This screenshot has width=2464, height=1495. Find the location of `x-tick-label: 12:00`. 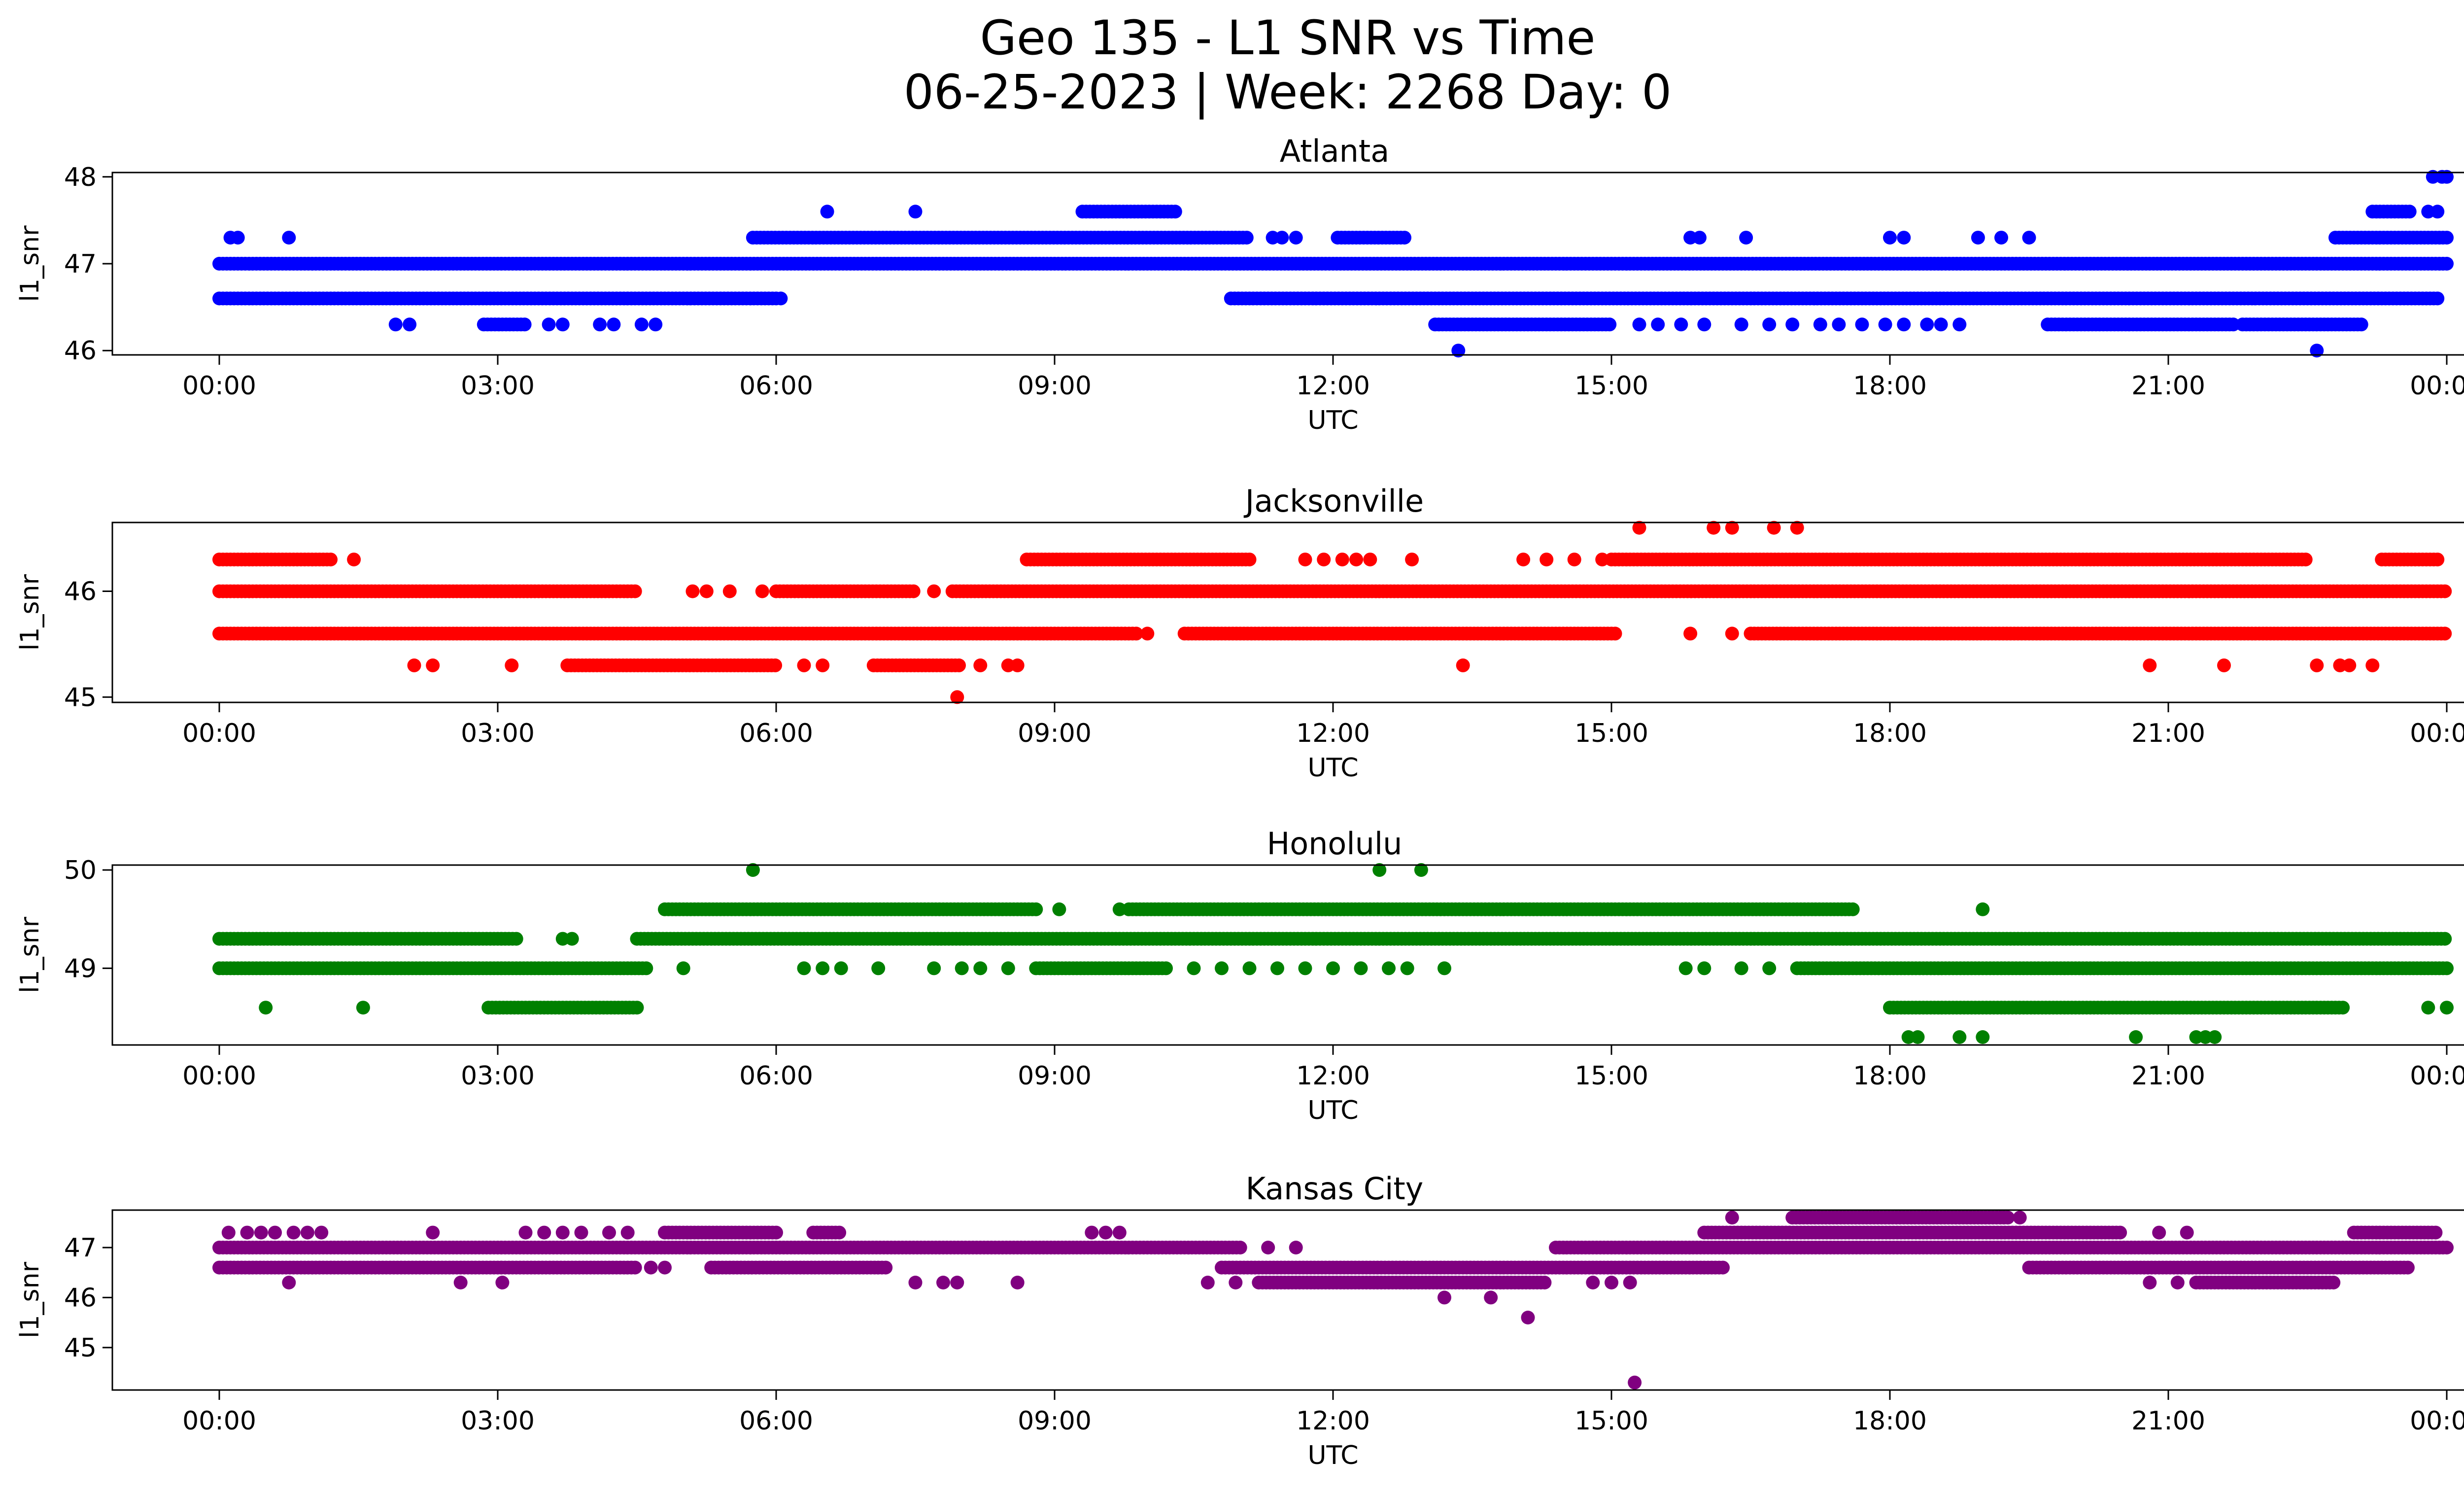

x-tick-label: 12:00 is located at coordinates (1333, 733).